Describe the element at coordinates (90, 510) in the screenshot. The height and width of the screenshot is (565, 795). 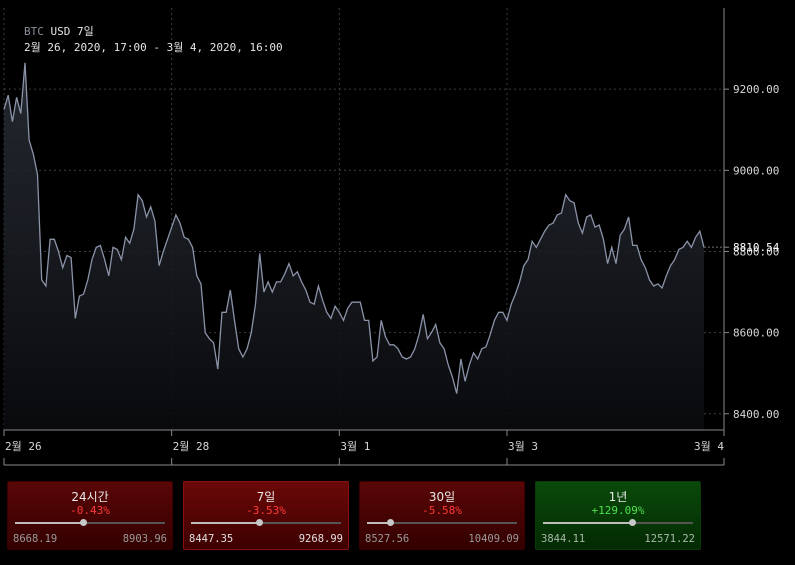
I see `percent-change: -0.43%` at that location.